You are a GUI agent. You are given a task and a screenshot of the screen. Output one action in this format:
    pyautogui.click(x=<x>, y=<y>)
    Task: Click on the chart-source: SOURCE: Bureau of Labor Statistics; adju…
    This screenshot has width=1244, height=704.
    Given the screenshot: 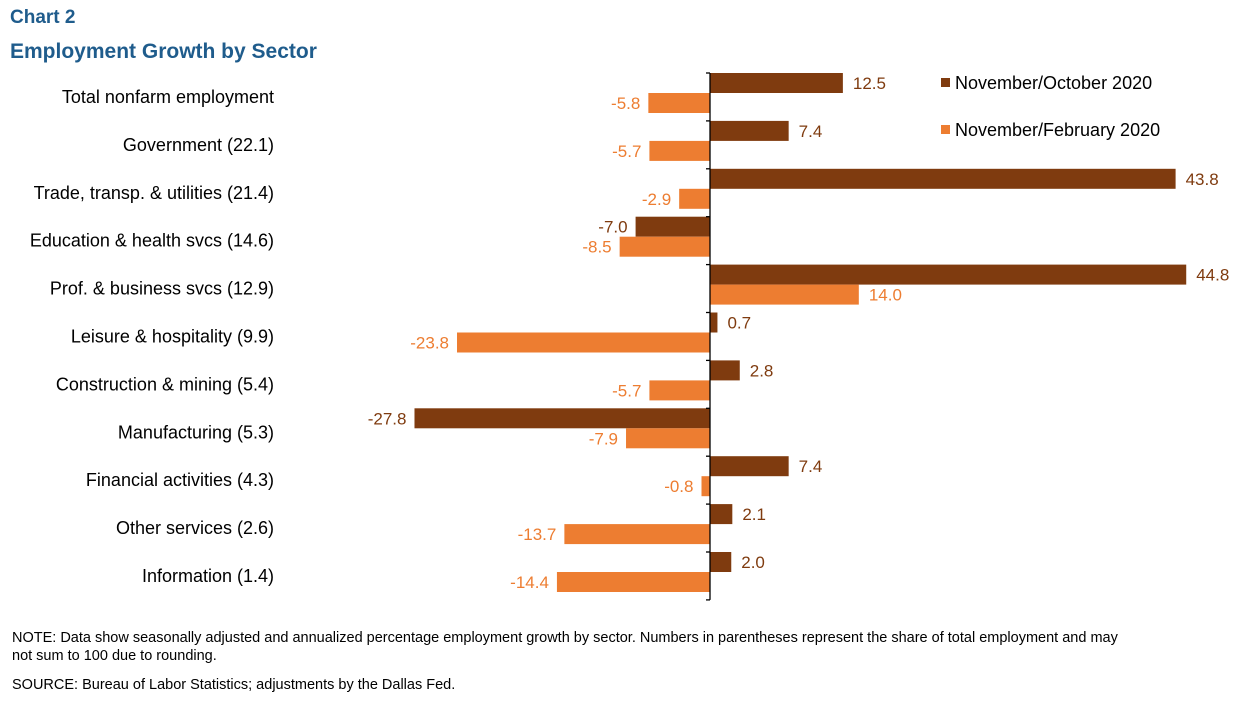 What is the action you would take?
    pyautogui.click(x=234, y=685)
    